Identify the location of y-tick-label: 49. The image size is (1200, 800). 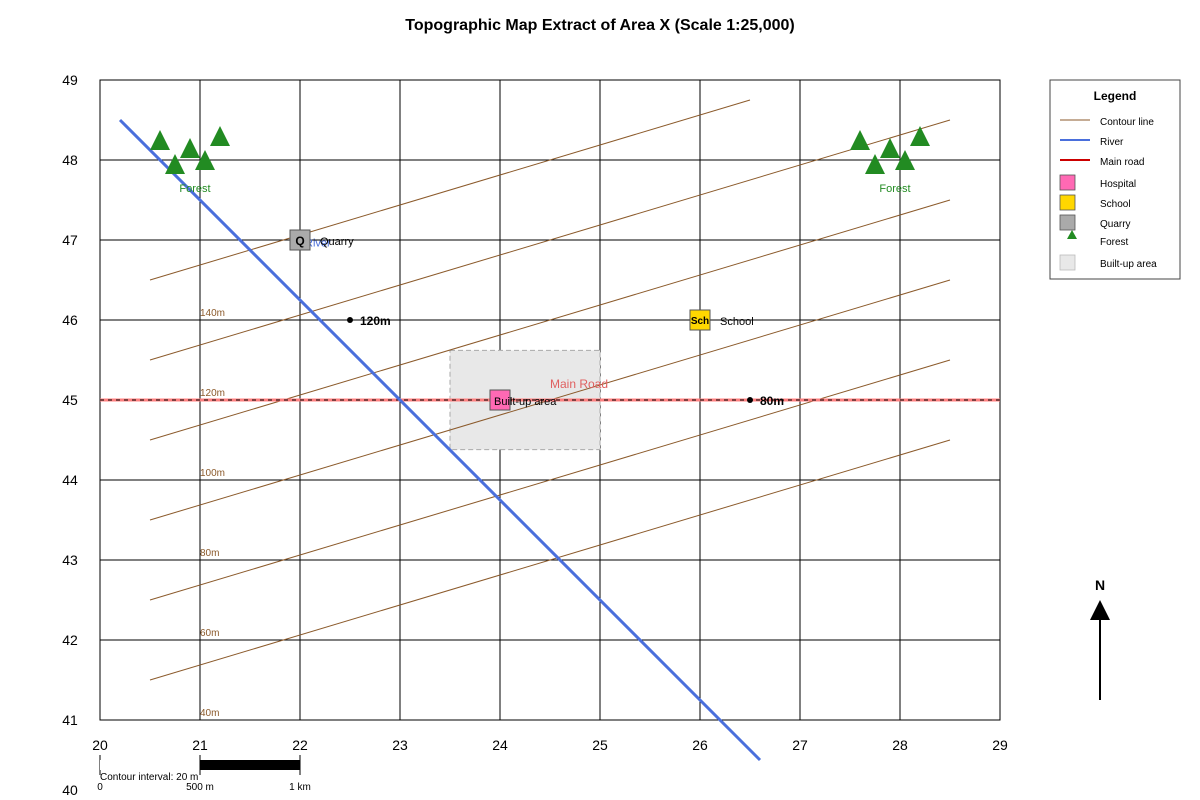
(70, 80).